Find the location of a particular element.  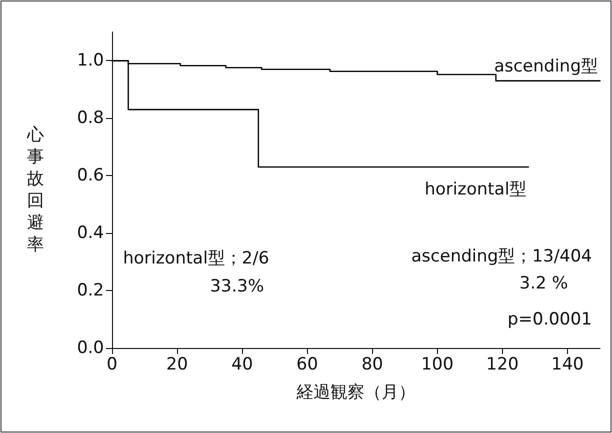

x-tick-label: 40 is located at coordinates (242, 364).